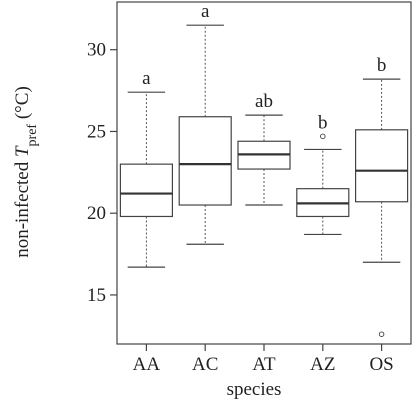 The width and height of the screenshot is (420, 405). What do you see at coordinates (96, 131) in the screenshot?
I see `y-tick-label: 25` at bounding box center [96, 131].